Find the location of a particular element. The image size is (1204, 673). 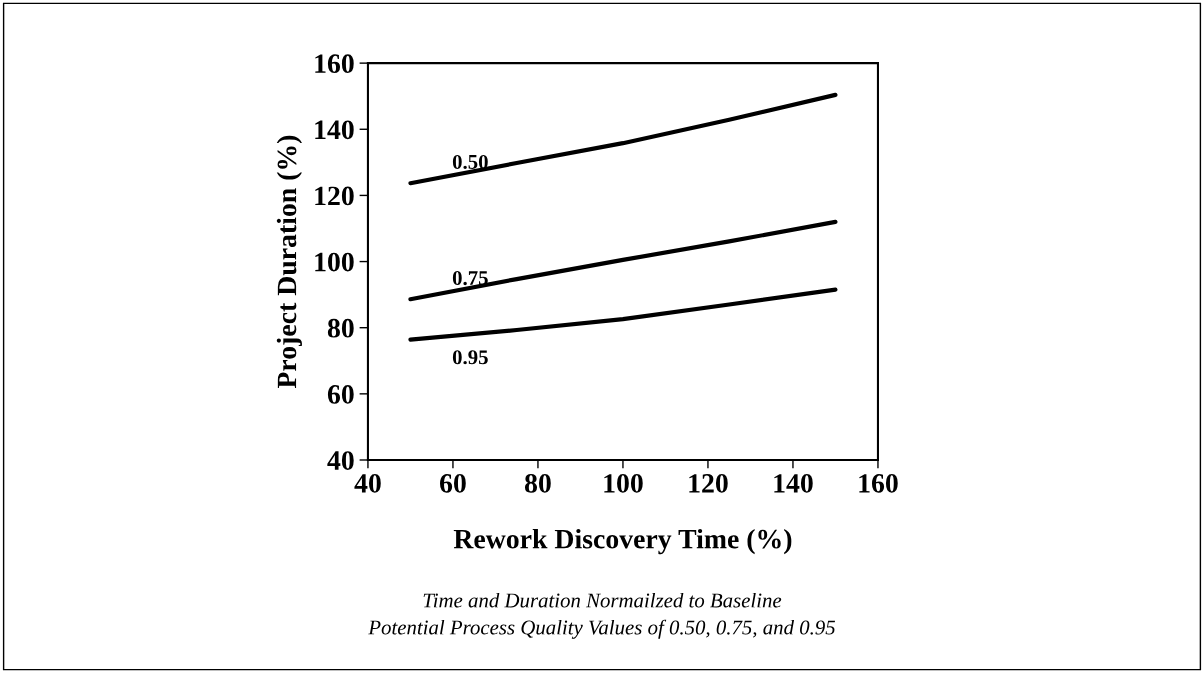

y-tick-label: 60 is located at coordinates (340, 394).